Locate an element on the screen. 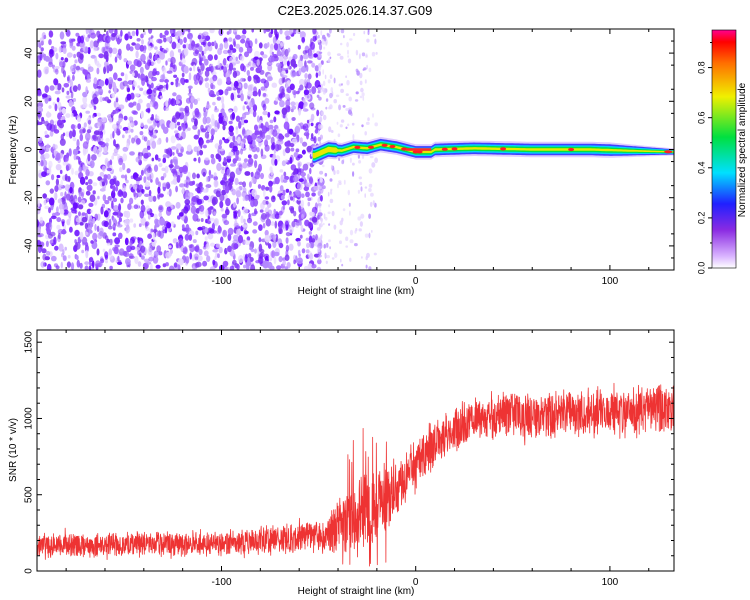  colorbar-tick-label: 0.6 is located at coordinates (701, 117).